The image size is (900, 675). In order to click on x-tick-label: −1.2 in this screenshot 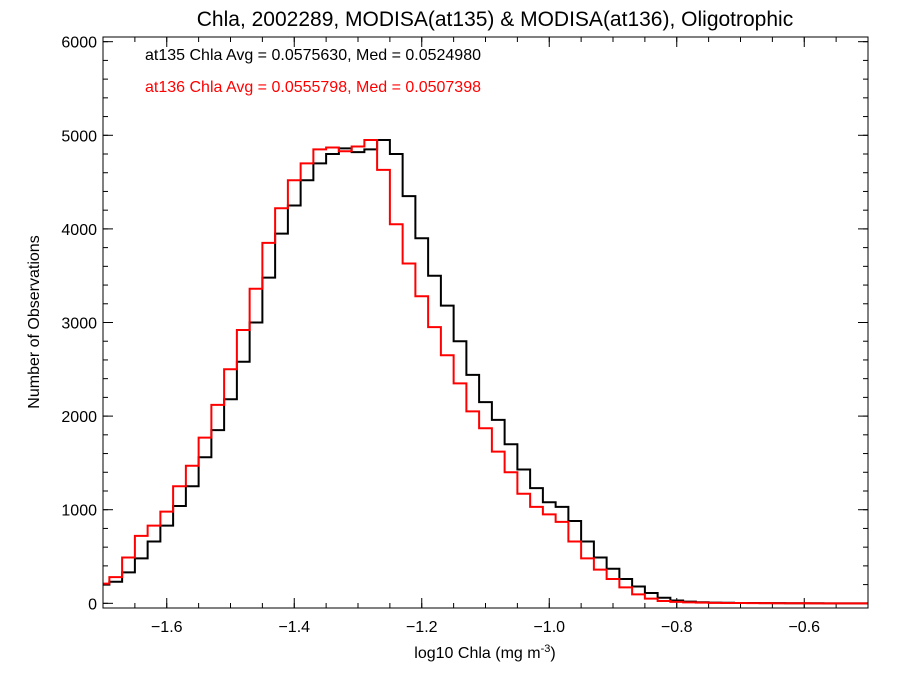, I will do `click(422, 627)`.